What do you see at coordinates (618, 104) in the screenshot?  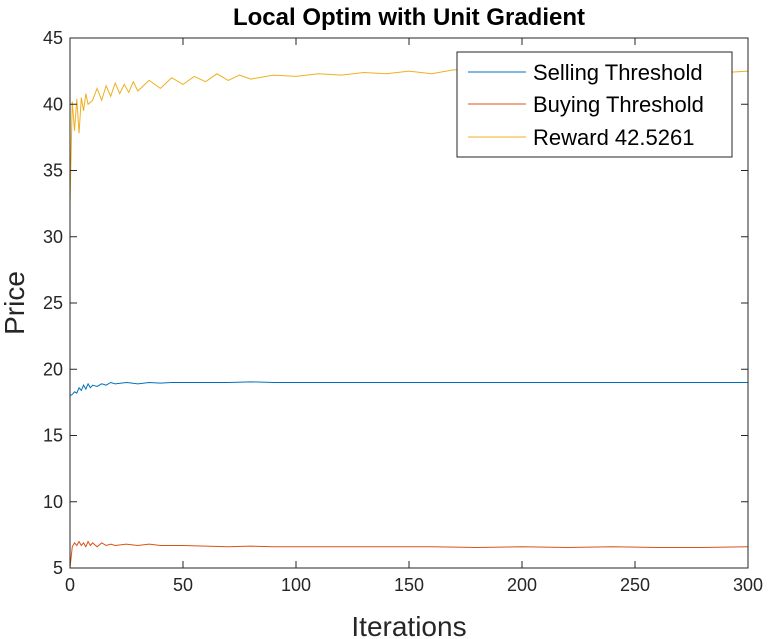 I see `legend-label-buying: Buying Threshold` at bounding box center [618, 104].